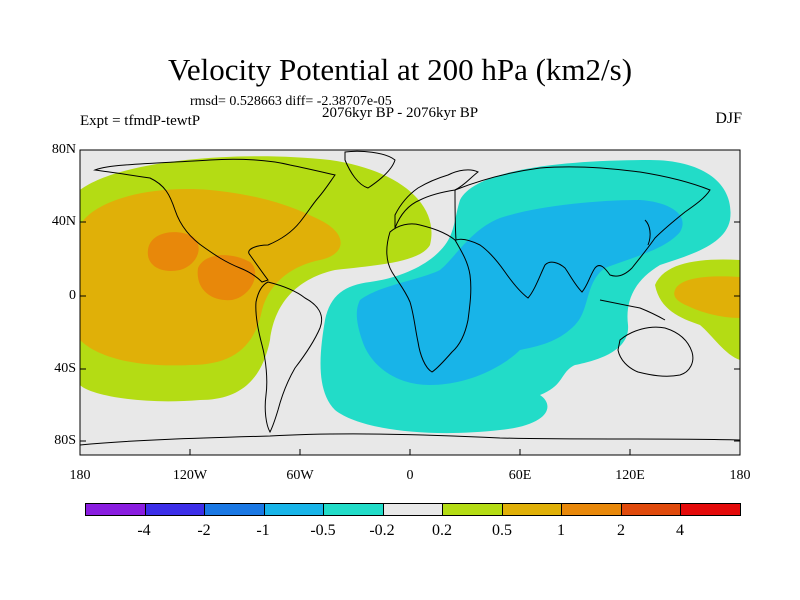  What do you see at coordinates (410, 439) in the screenshot?
I see `coastline-antarctica` at bounding box center [410, 439].